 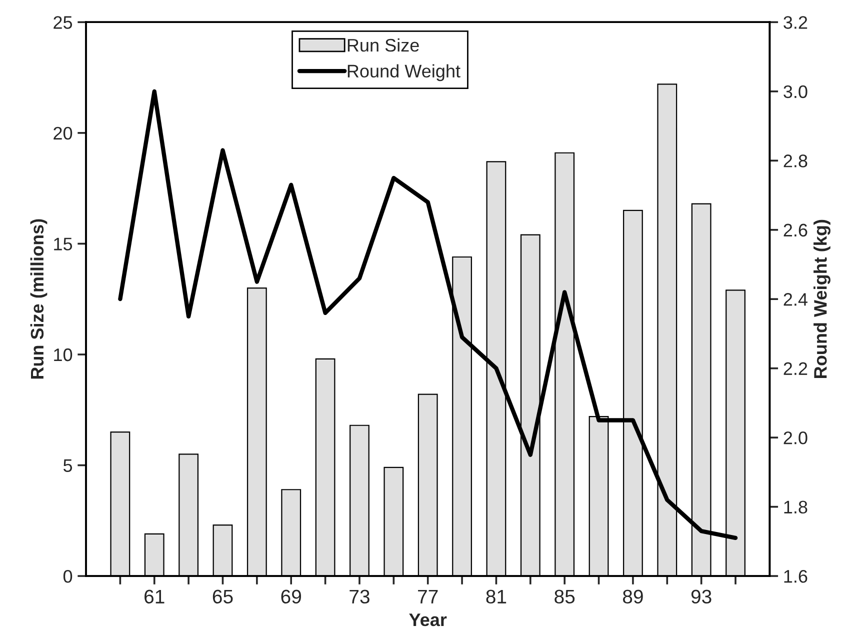 What do you see at coordinates (796, 22) in the screenshot?
I see `y2-tick-label: 3.2` at bounding box center [796, 22].